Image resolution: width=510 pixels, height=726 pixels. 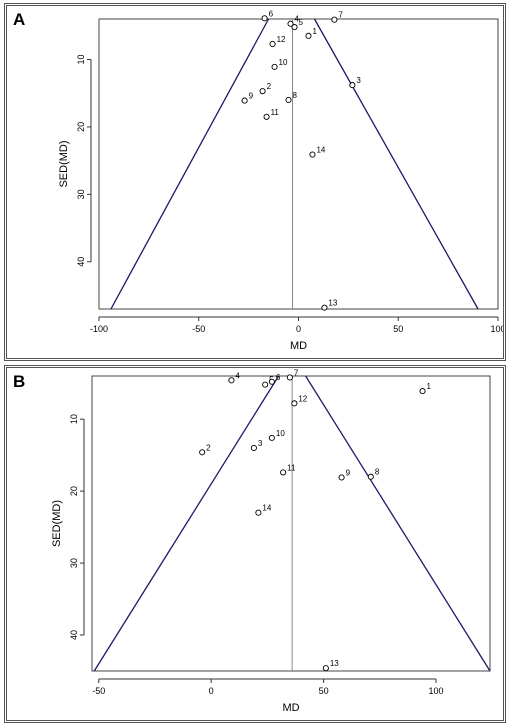 I want to click on panel-label: B, so click(x=19, y=381).